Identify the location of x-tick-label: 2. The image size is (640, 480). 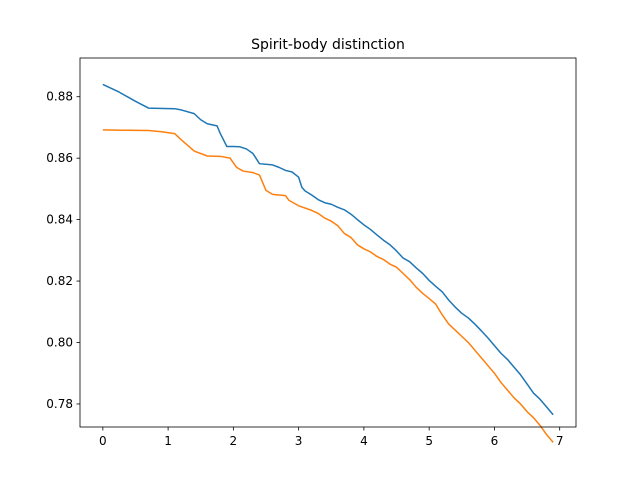
(234, 441).